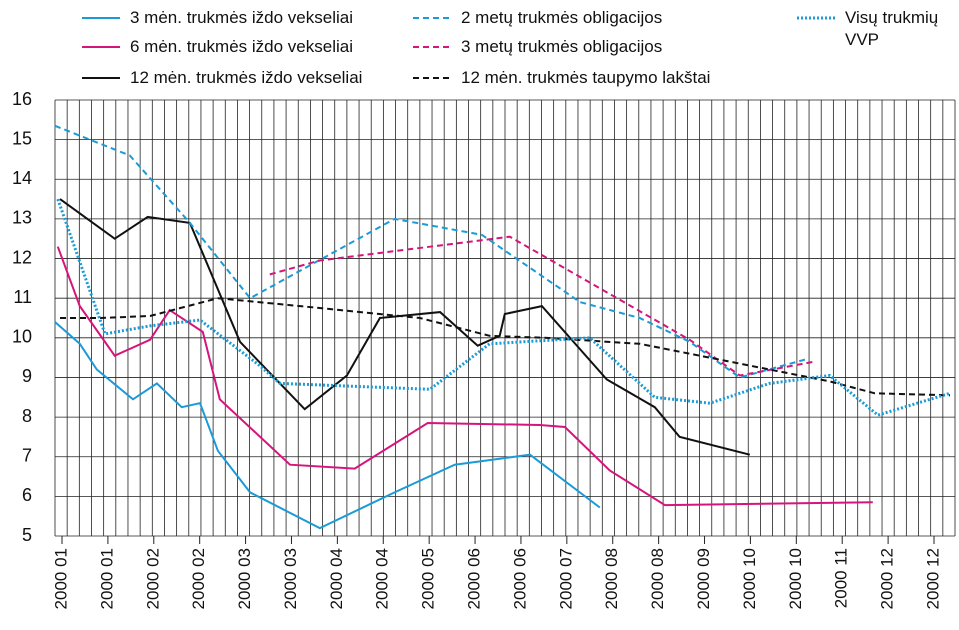 This screenshot has height=630, width=959. What do you see at coordinates (241, 46) in the screenshot?
I see `legend-label: 6 mėn. trukmės iždo vekseliai` at bounding box center [241, 46].